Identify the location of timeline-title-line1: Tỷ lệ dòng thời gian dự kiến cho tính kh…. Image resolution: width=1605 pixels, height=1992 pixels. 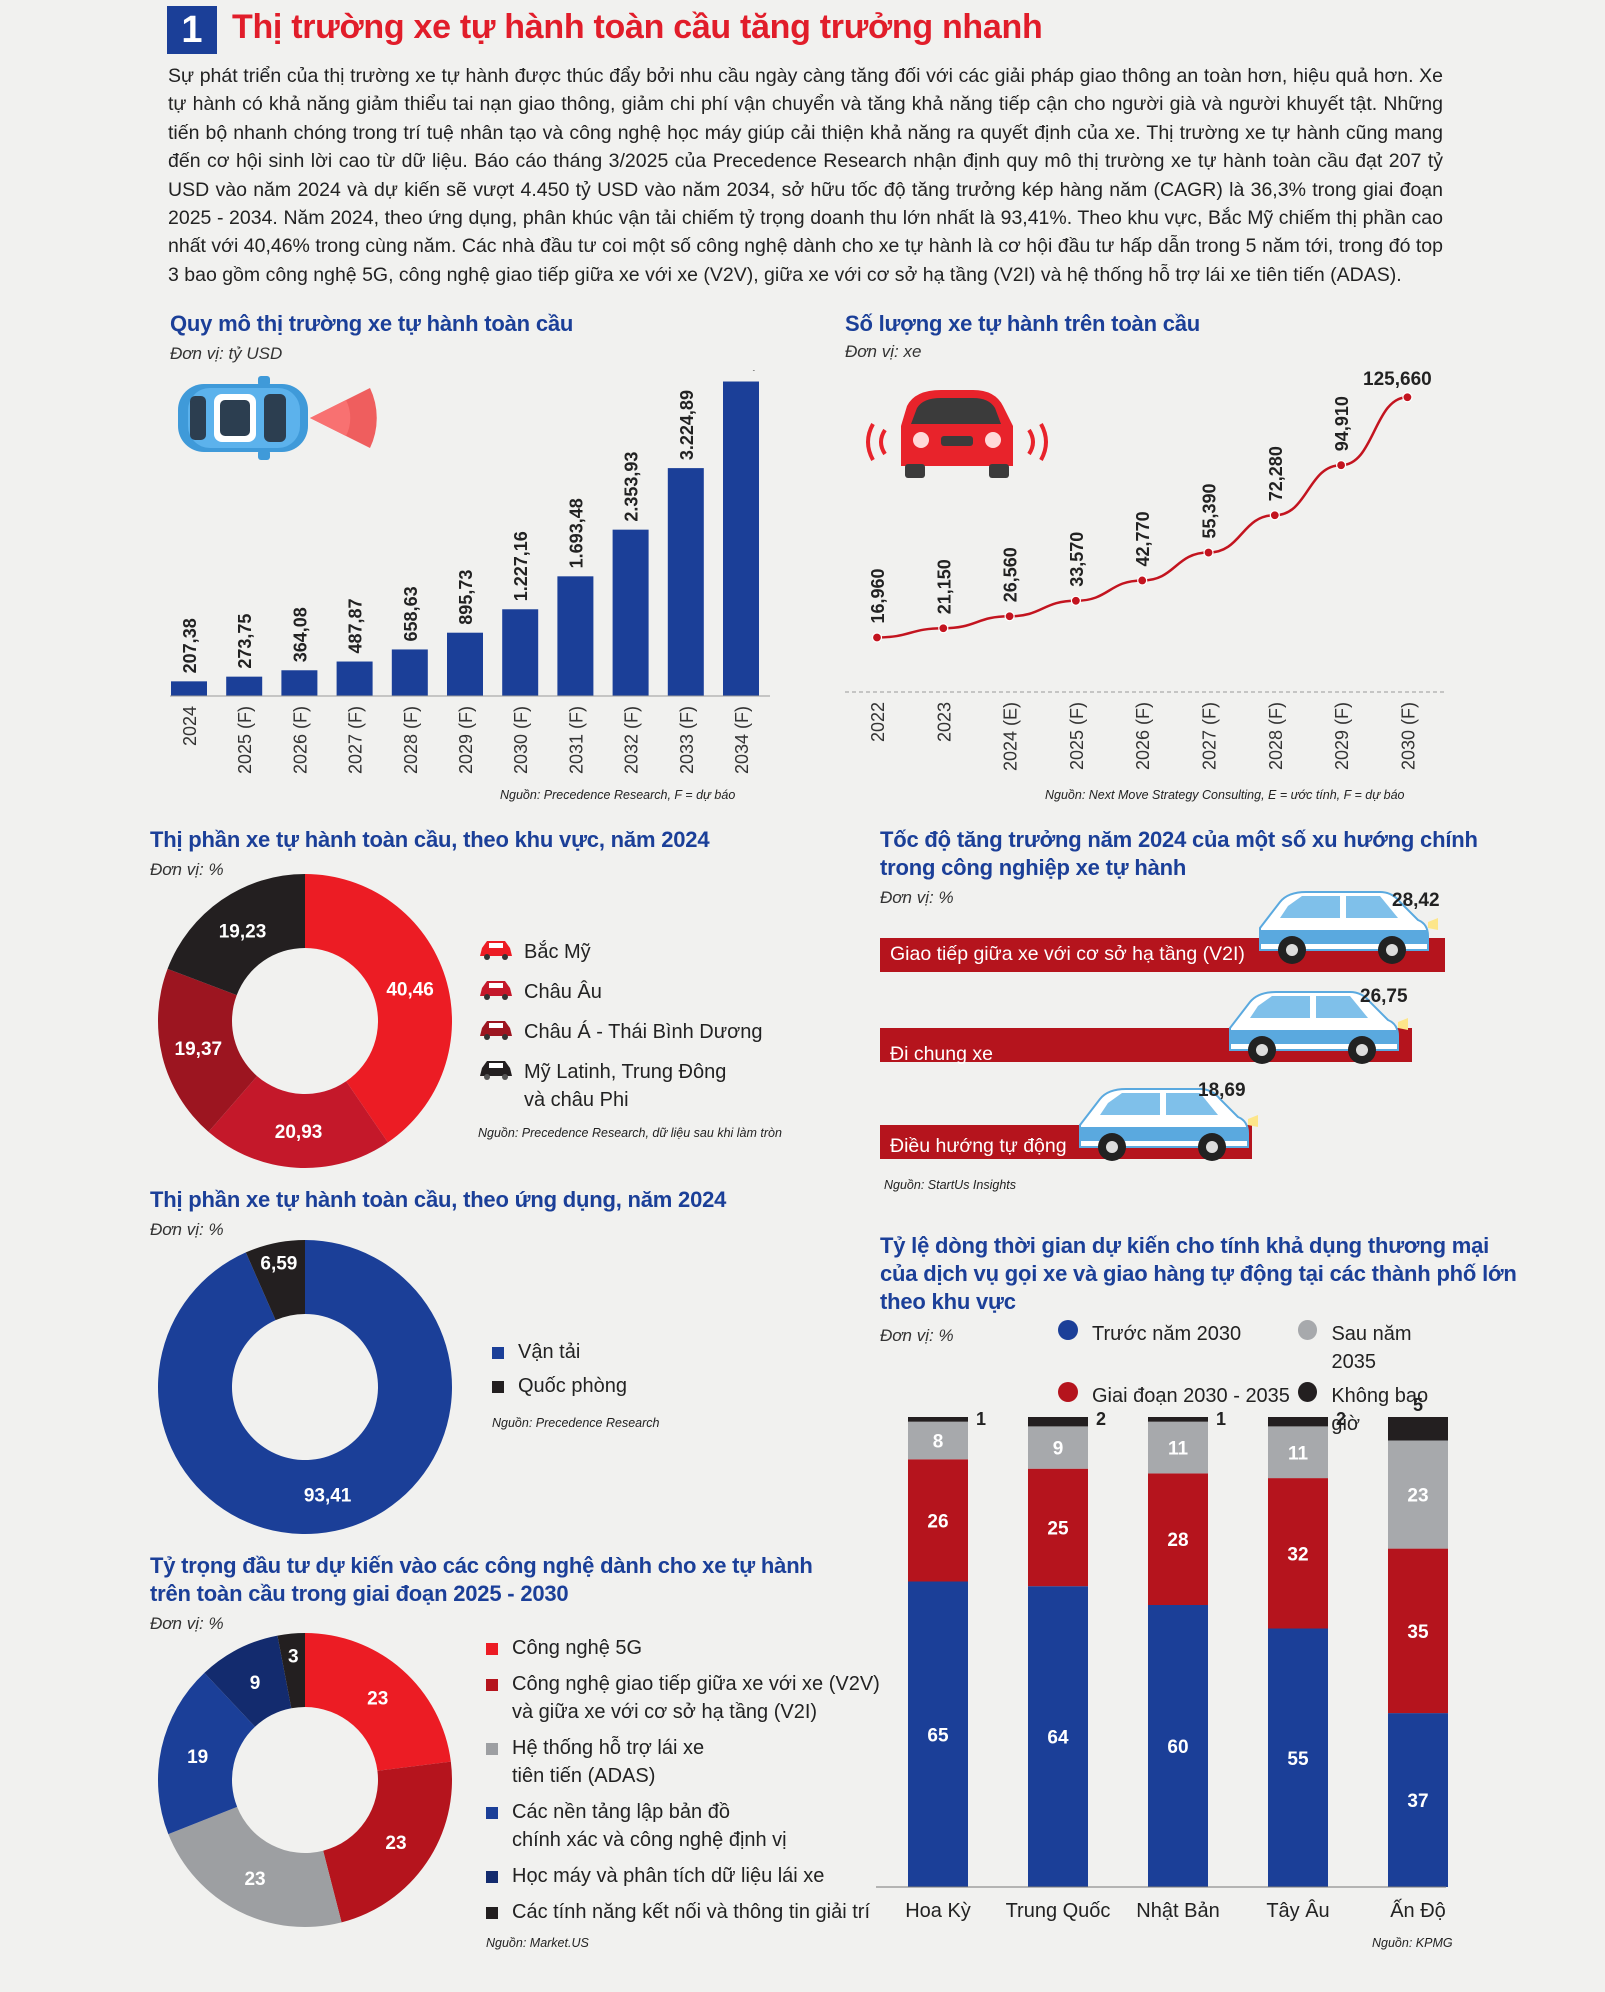
(1185, 1245).